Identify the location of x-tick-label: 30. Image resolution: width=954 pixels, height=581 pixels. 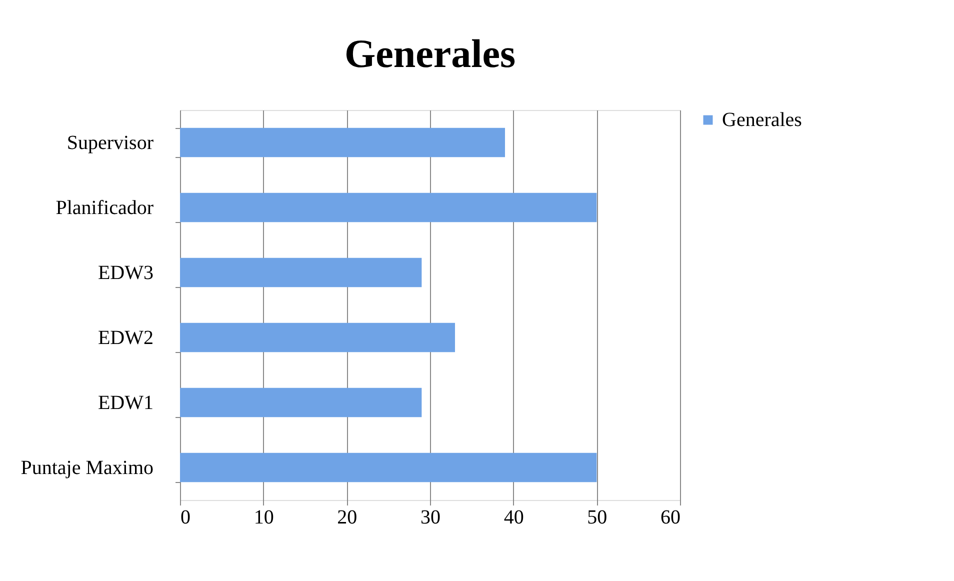
(430, 517).